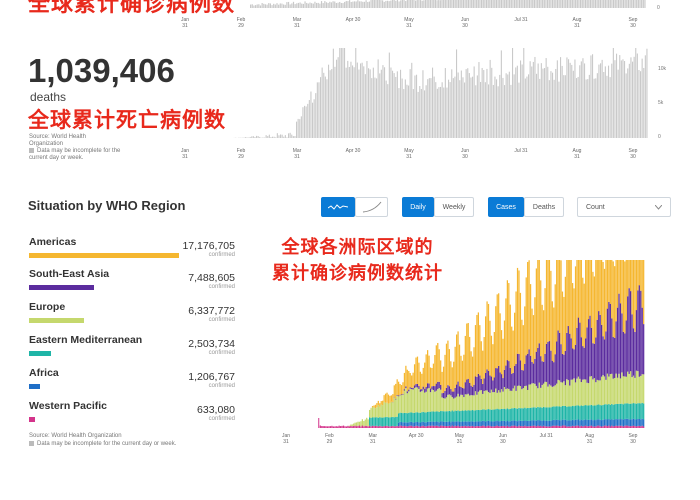  Describe the element at coordinates (338, 207) in the screenshot. I see `bar-view-button` at that location.